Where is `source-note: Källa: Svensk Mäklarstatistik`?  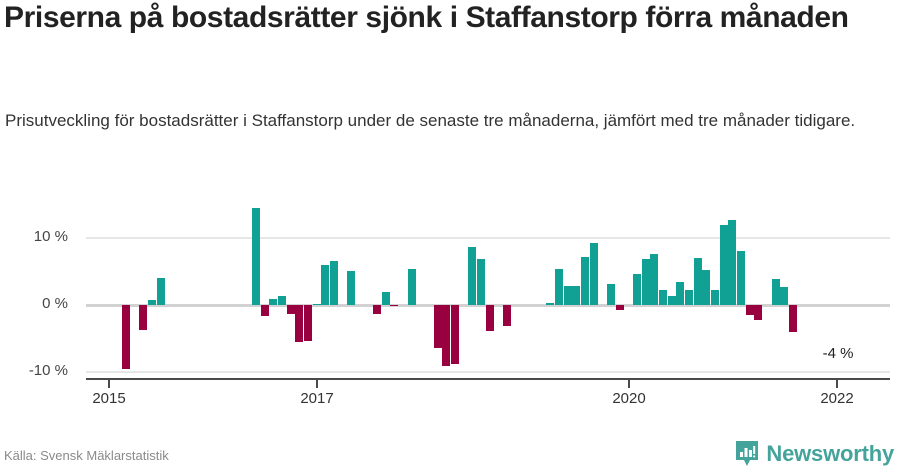 source-note: Källa: Svensk Mäklarstatistik is located at coordinates (86, 455).